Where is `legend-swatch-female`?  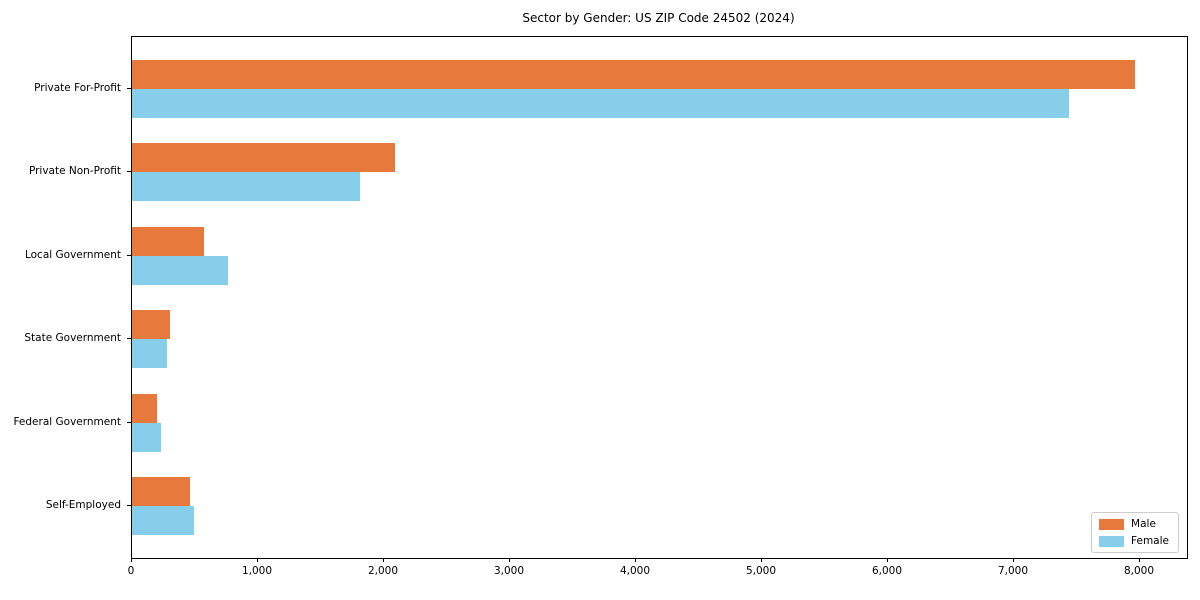
legend-swatch-female is located at coordinates (1112, 541).